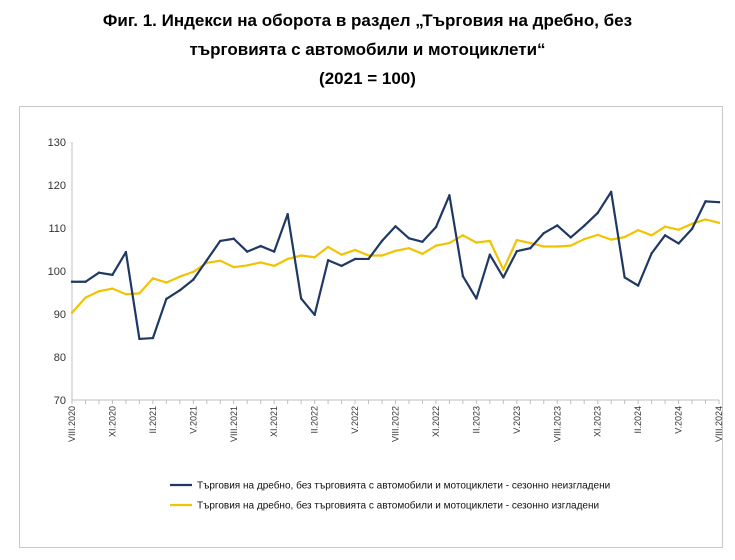  Describe the element at coordinates (57, 229) in the screenshot. I see `y-tick-label: 110` at that location.